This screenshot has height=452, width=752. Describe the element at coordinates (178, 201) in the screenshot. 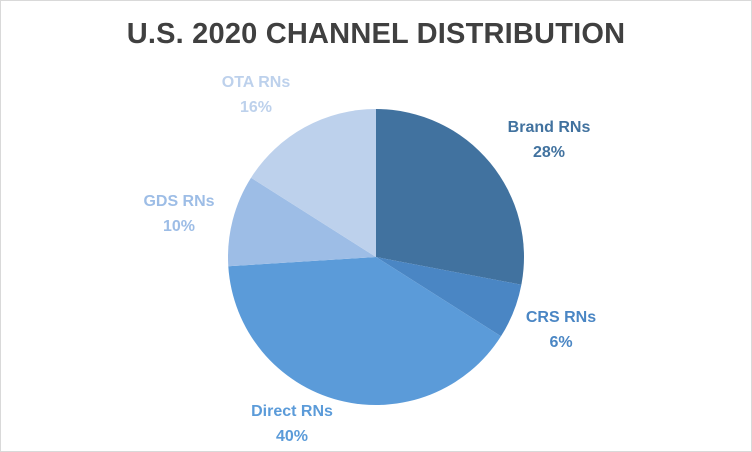

I see `slice-label-gds-rns: GDS RNs` at that location.